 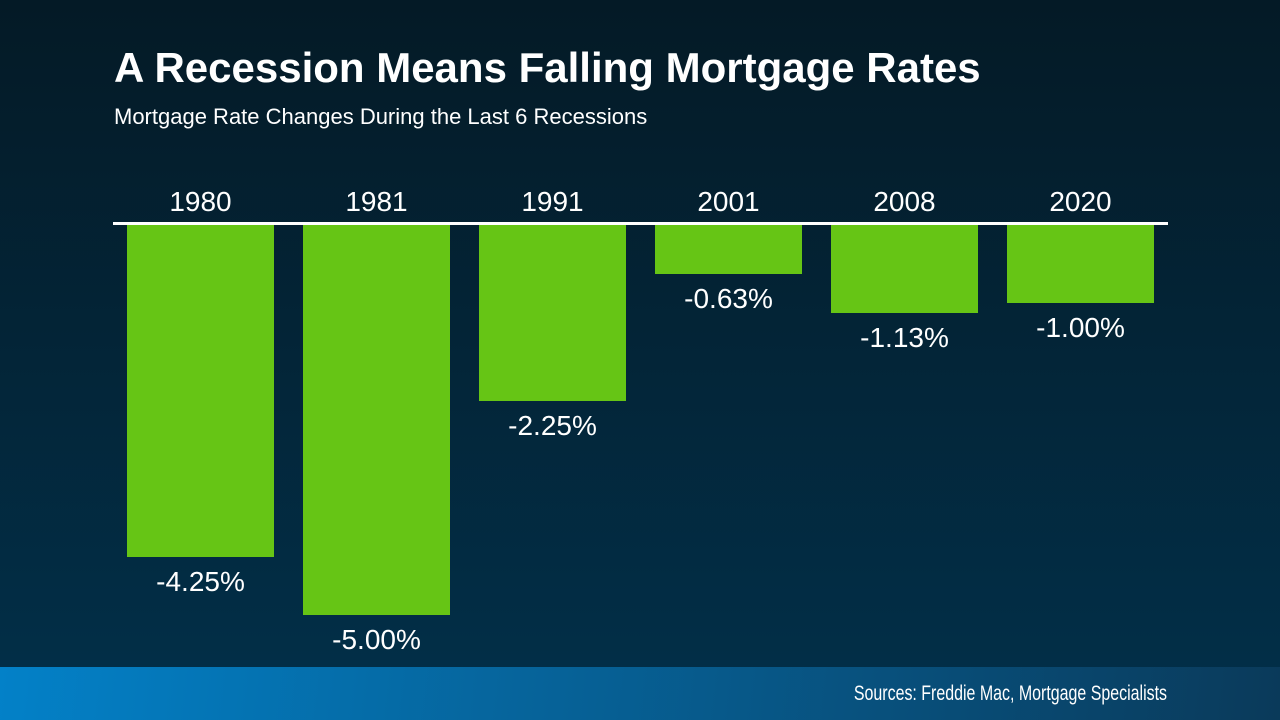 I want to click on year-label-2001: 2001, so click(x=728, y=201).